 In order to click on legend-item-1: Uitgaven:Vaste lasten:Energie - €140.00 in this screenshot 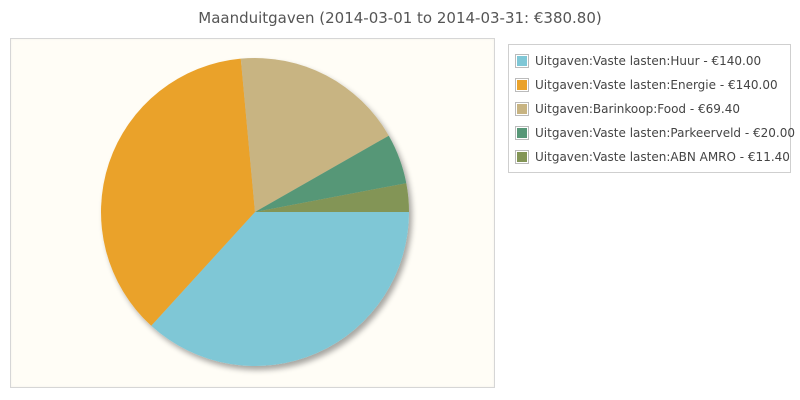, I will do `click(649, 85)`.